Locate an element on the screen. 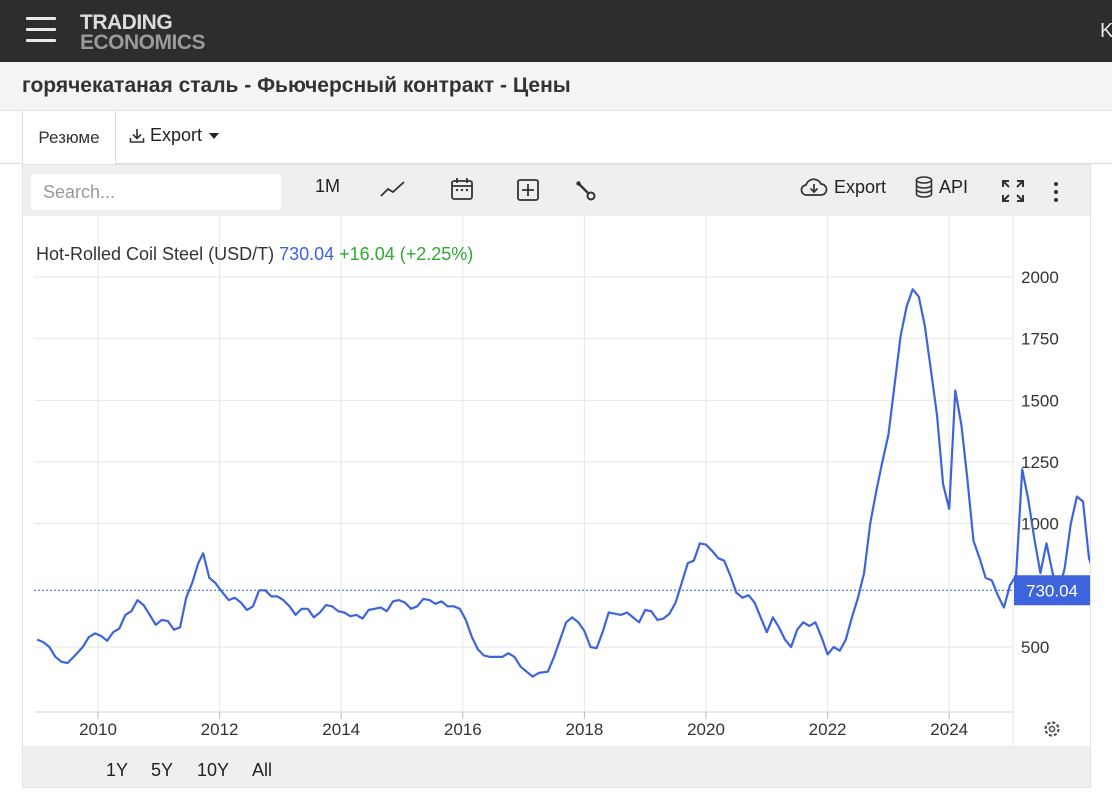 Image resolution: width=1112 pixels, height=792 pixels. y-tick-label: 1750 is located at coordinates (1040, 339).